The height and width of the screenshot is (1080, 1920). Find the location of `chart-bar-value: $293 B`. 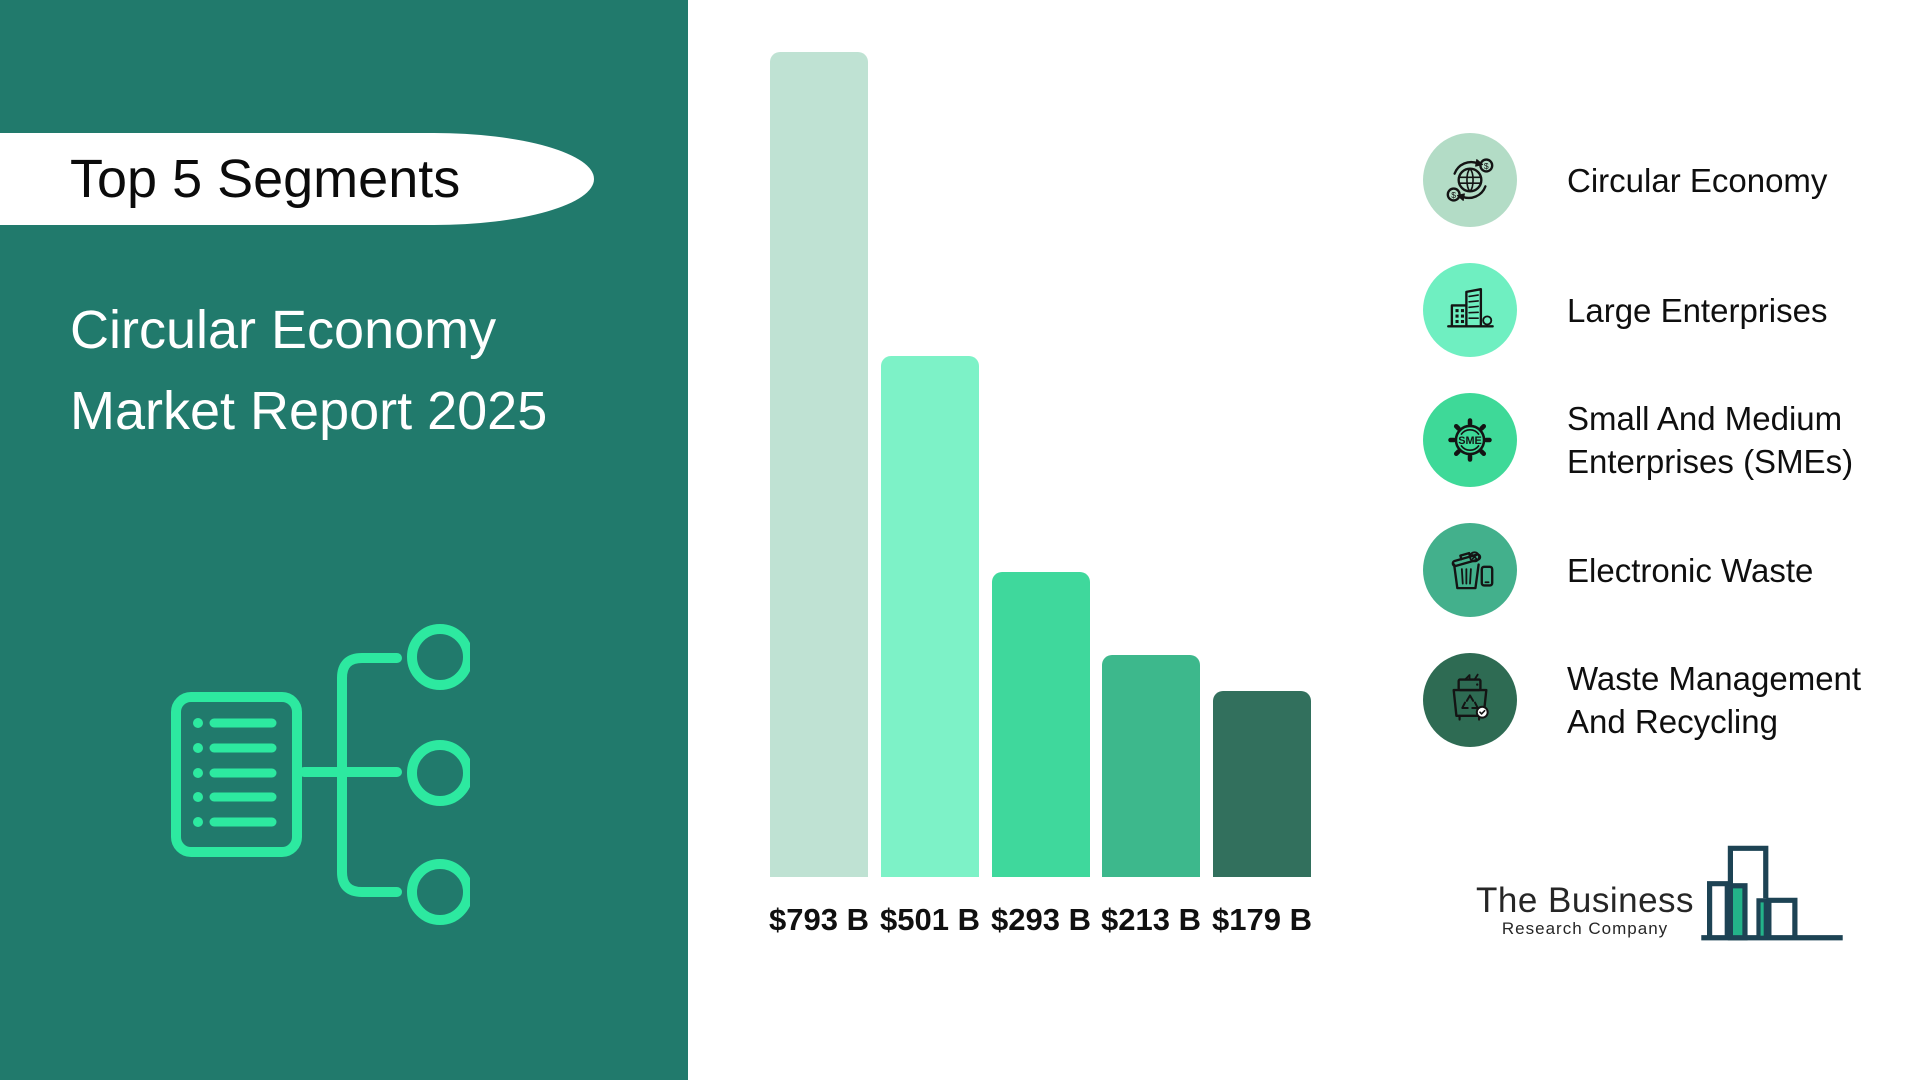

chart-bar-value: $293 B is located at coordinates (1041, 919).